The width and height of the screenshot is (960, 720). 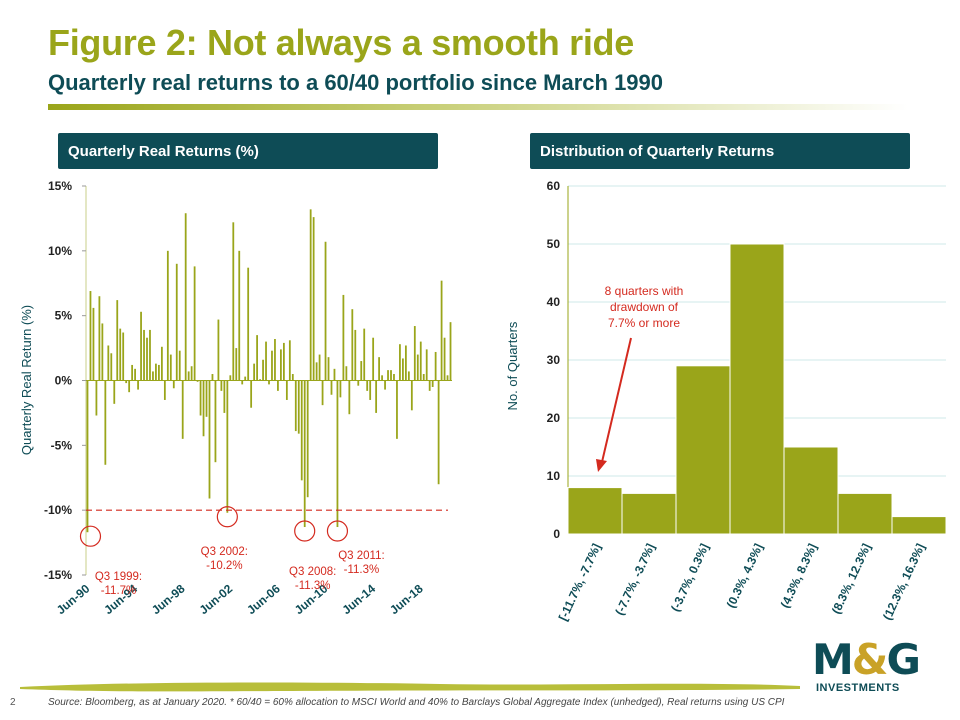 What do you see at coordinates (62, 445) in the screenshot?
I see `left-y-tick-label: -5%` at bounding box center [62, 445].